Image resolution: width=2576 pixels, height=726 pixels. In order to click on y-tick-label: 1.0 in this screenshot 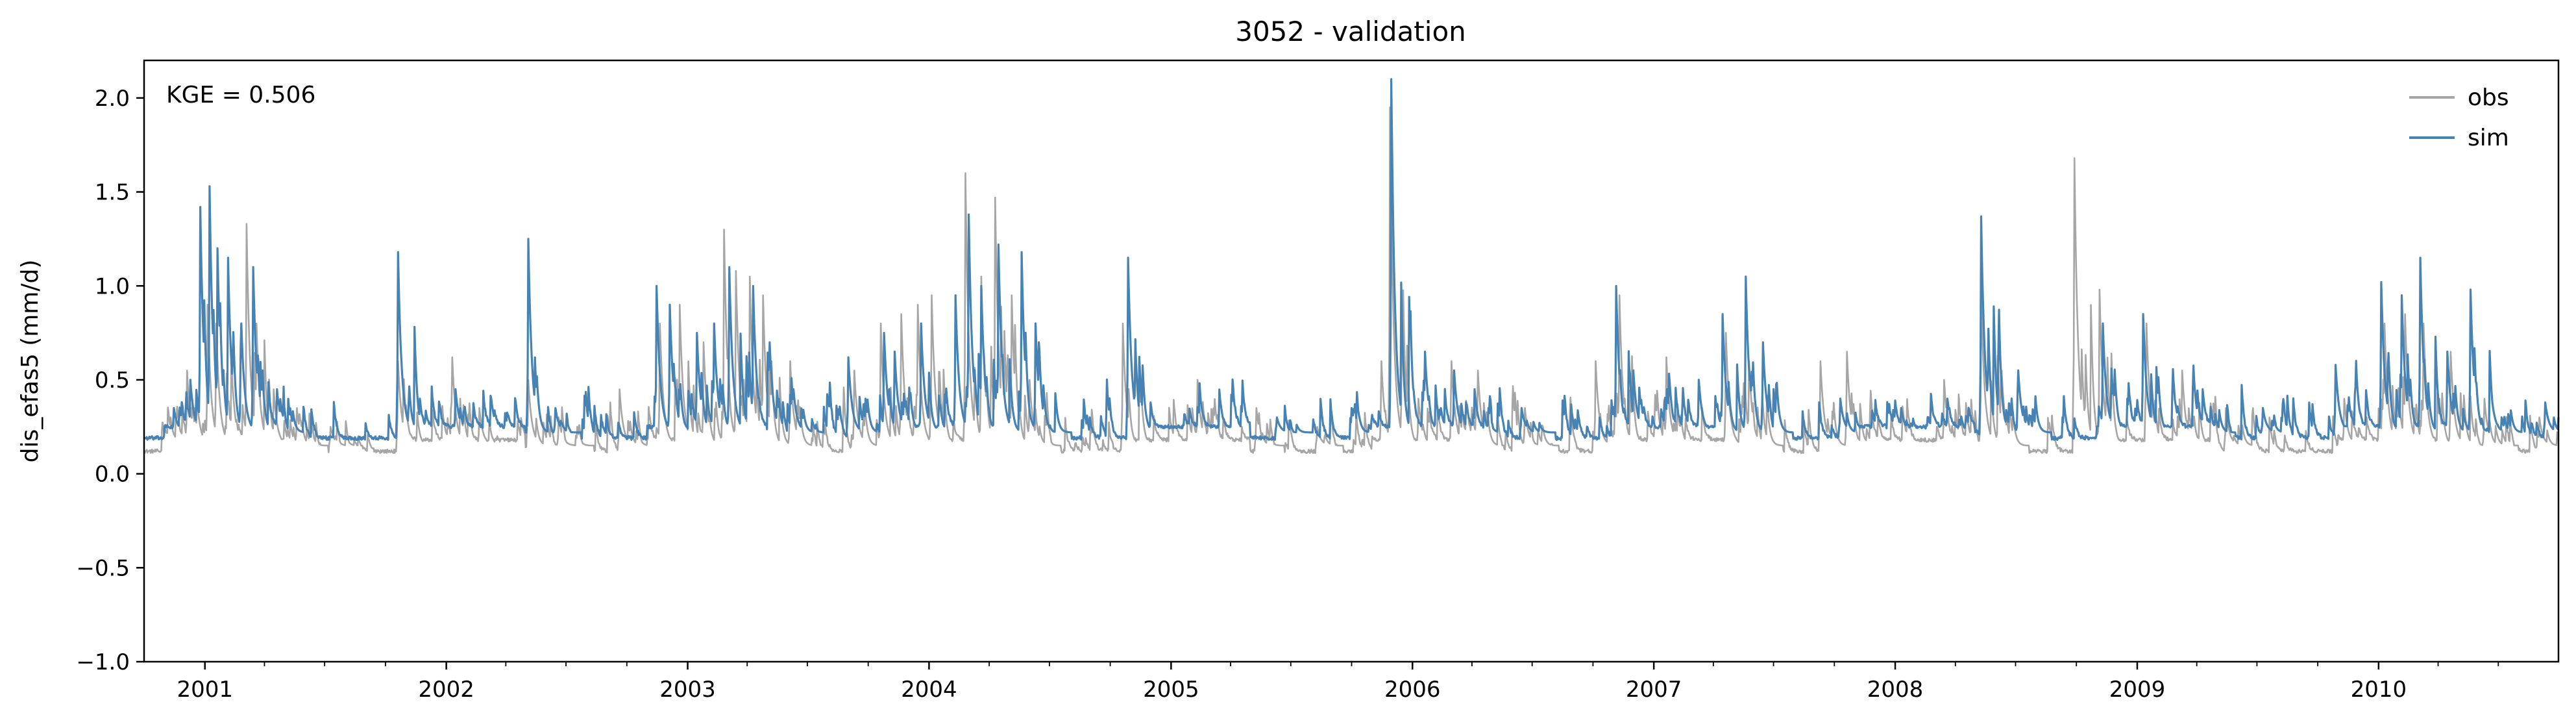, I will do `click(112, 286)`.